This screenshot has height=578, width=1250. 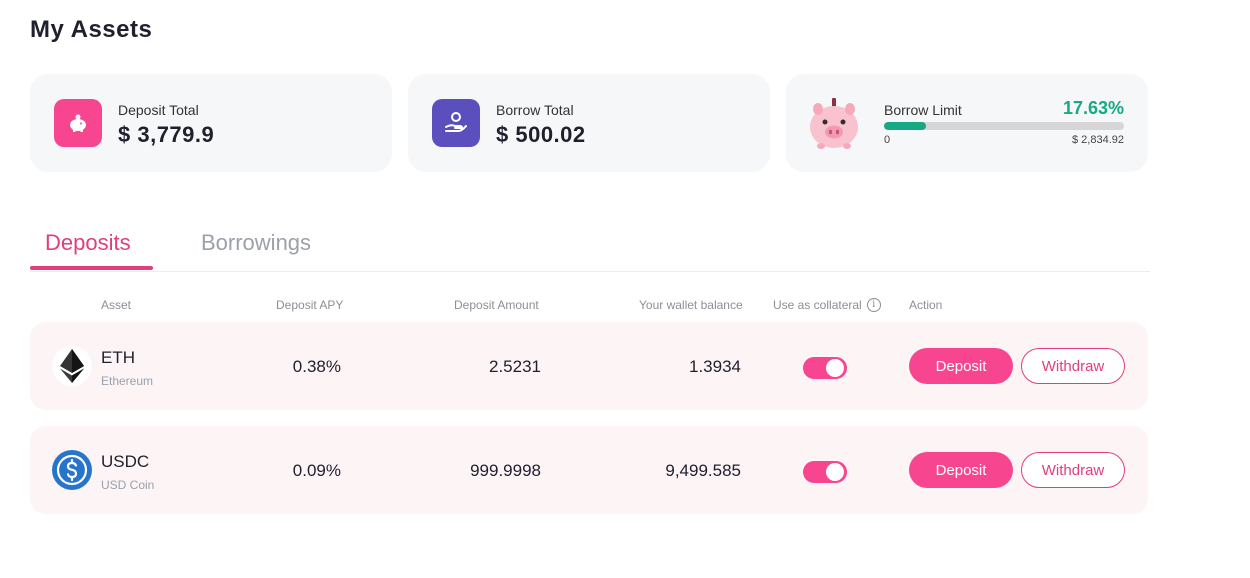 What do you see at coordinates (817, 305) in the screenshot?
I see `header-collateral-label: Use as collateral` at bounding box center [817, 305].